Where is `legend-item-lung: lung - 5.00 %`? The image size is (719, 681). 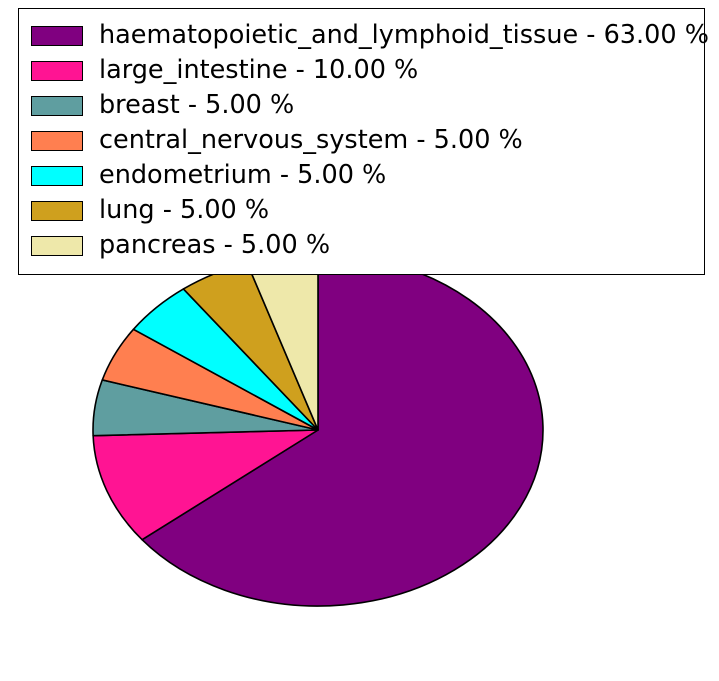 legend-item-lung: lung - 5.00 % is located at coordinates (362, 210).